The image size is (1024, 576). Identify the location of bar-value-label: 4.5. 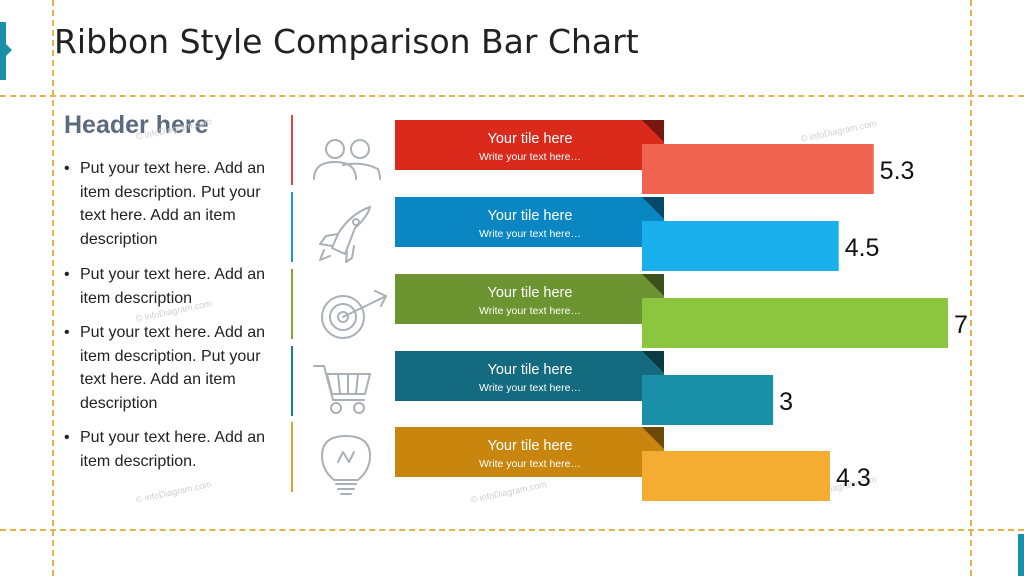
(862, 248).